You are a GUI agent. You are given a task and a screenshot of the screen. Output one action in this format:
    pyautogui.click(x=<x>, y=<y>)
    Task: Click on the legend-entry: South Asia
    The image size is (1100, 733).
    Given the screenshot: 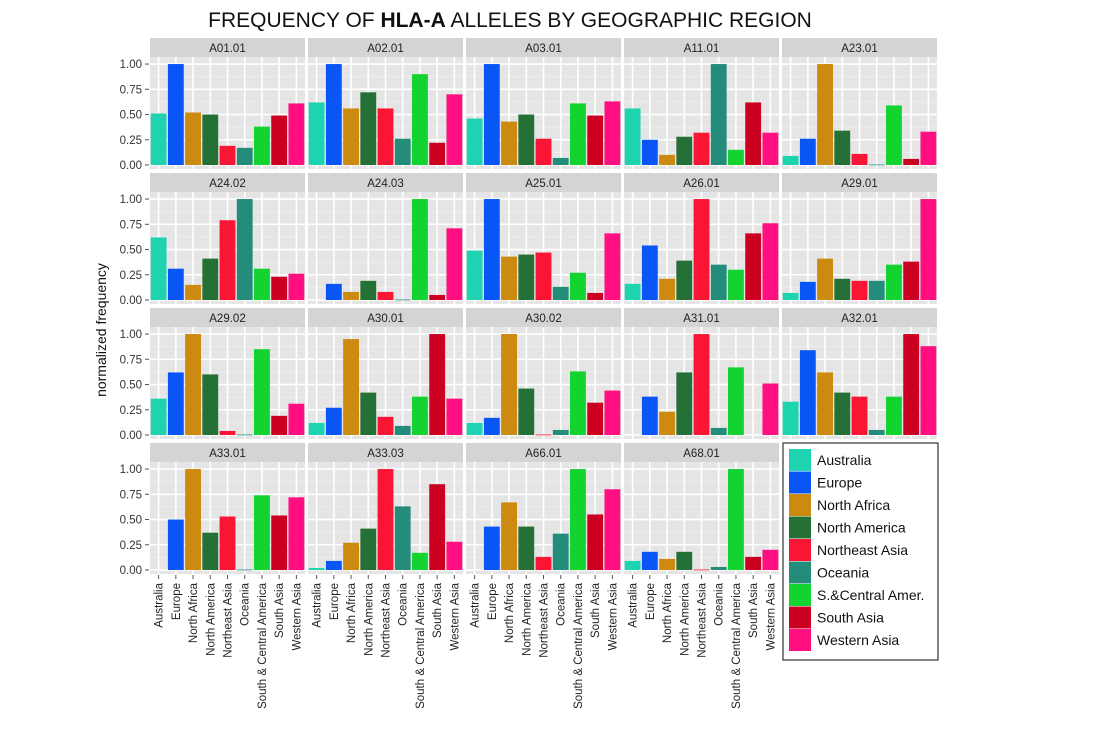 What is the action you would take?
    pyautogui.click(x=836, y=617)
    